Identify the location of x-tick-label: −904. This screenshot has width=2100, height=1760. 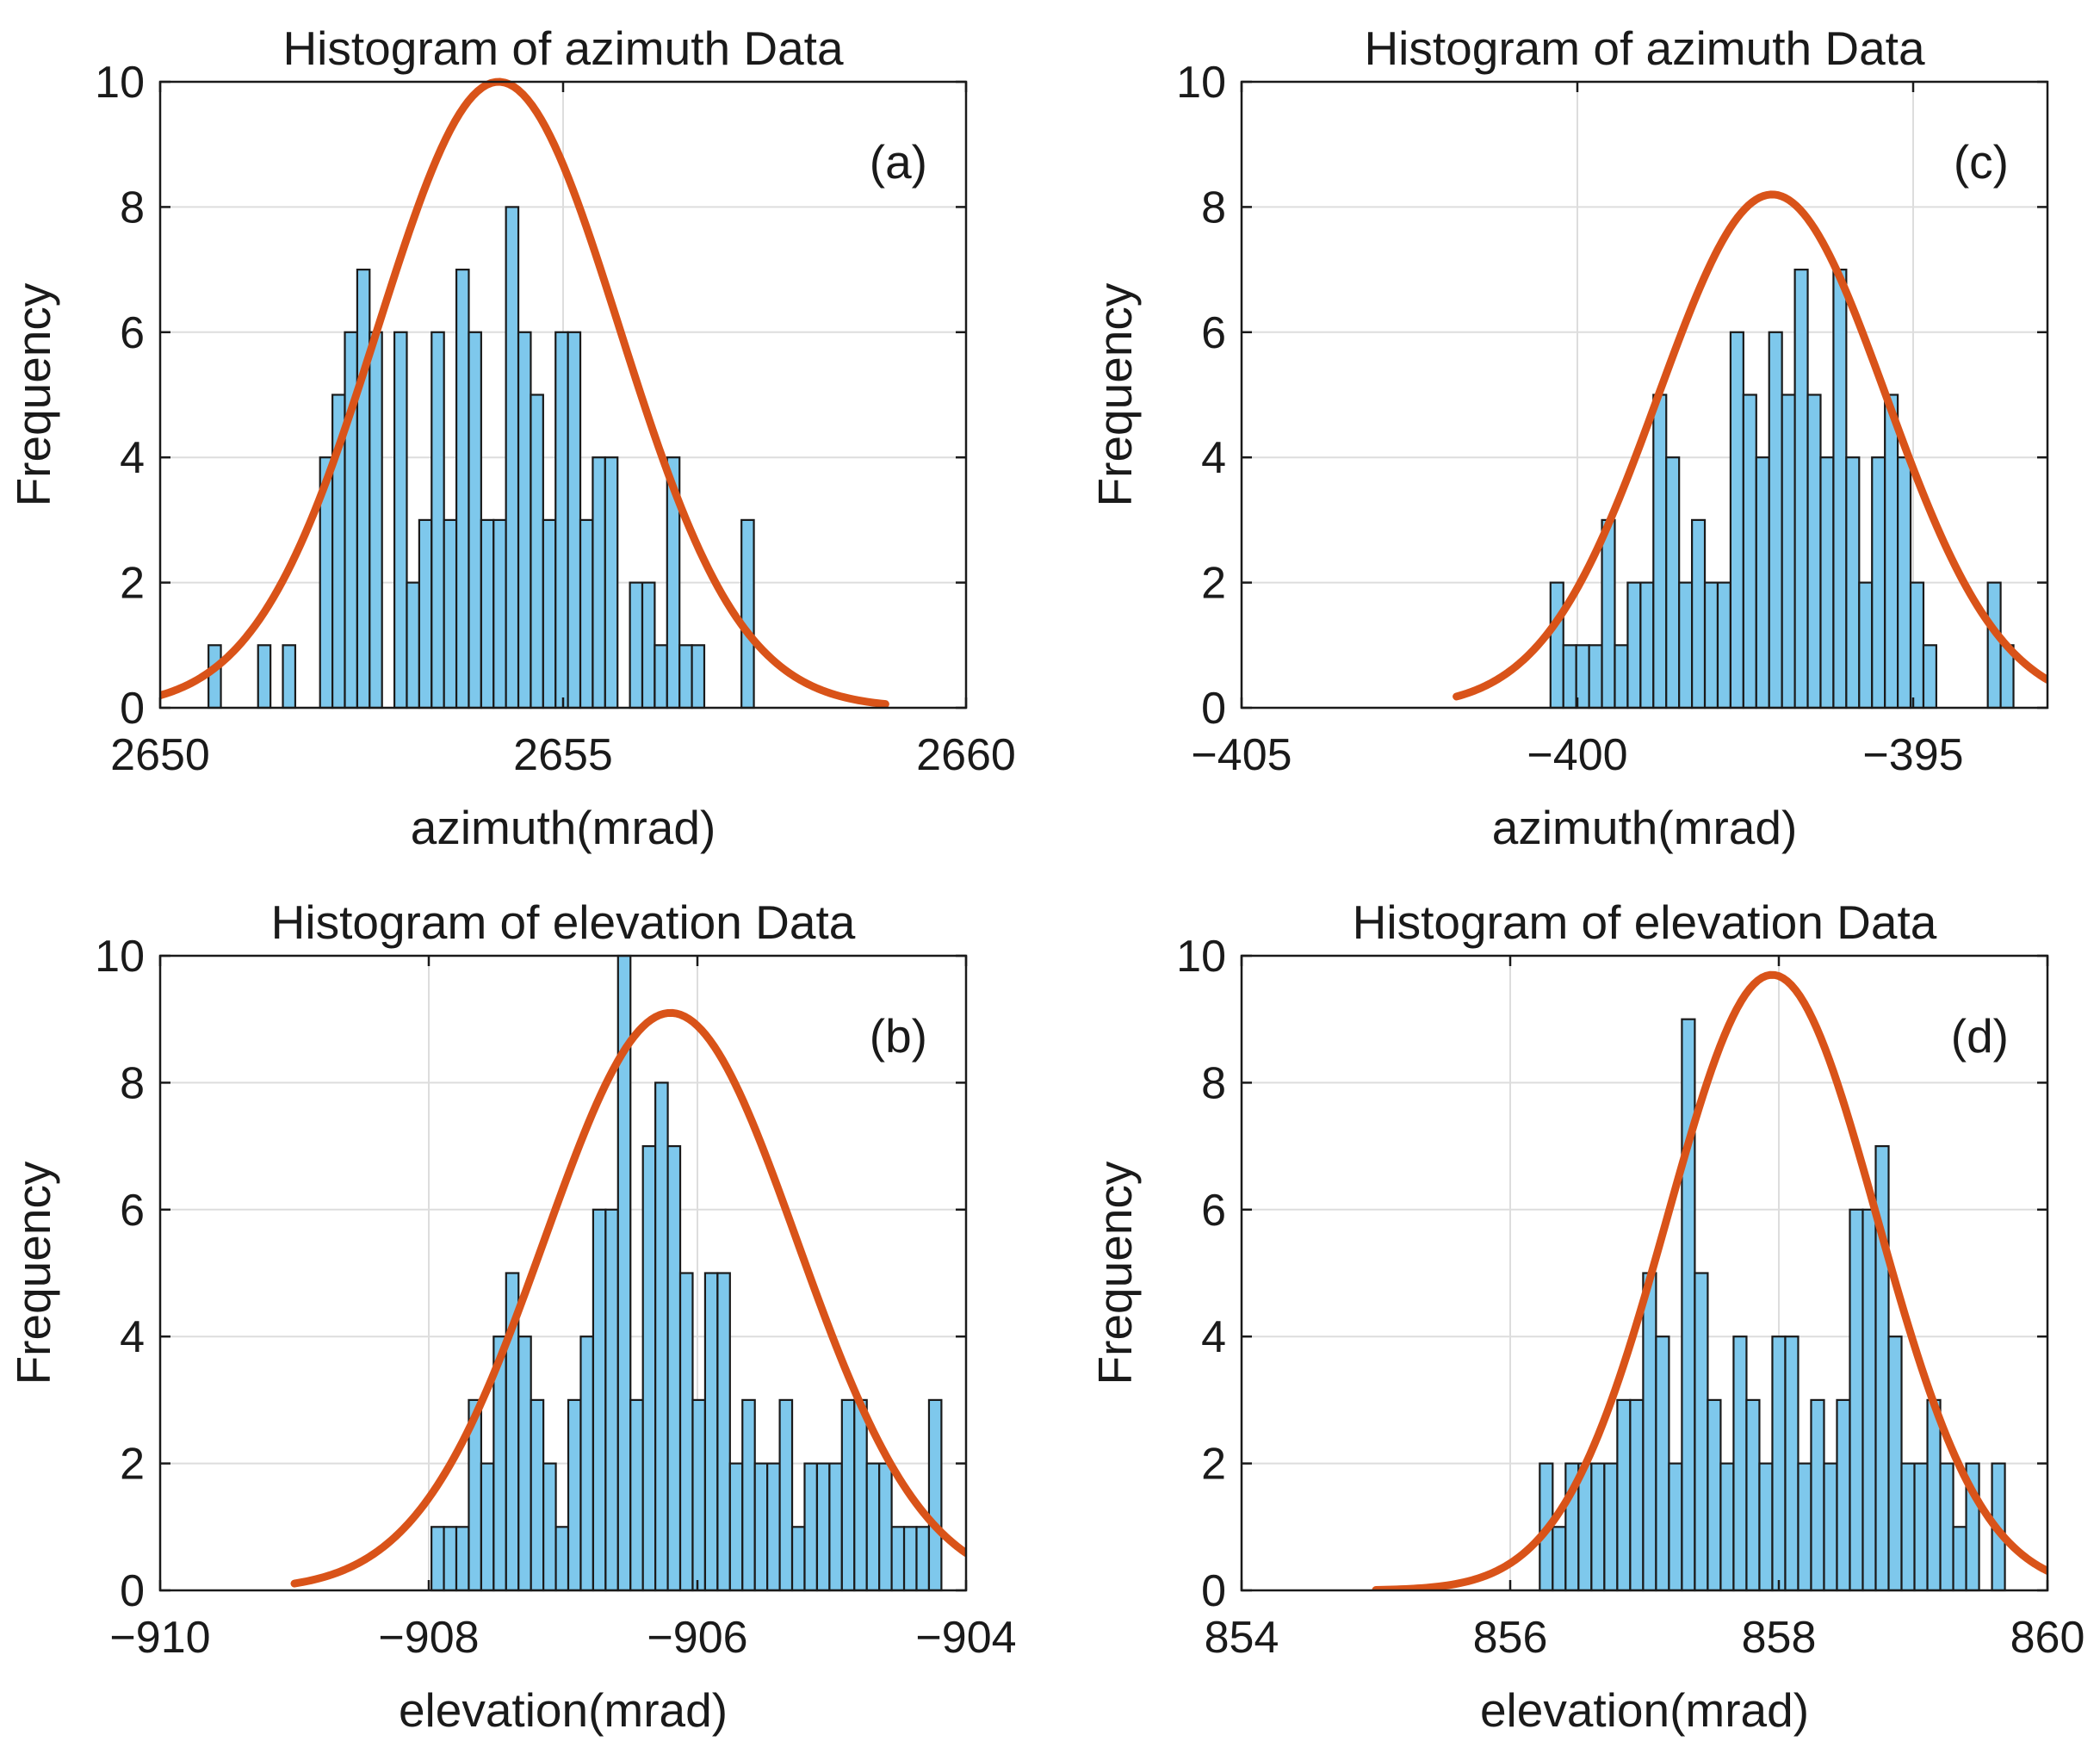
(965, 1638).